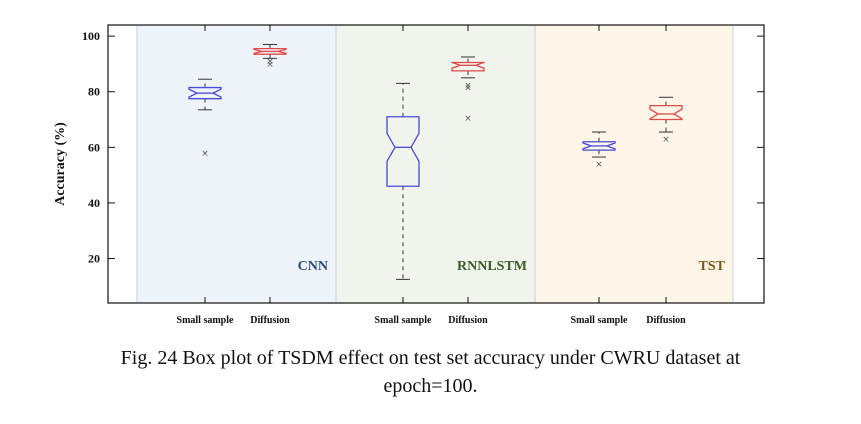 This screenshot has width=861, height=424. Describe the element at coordinates (94, 203) in the screenshot. I see `y-tick-label: 40` at that location.